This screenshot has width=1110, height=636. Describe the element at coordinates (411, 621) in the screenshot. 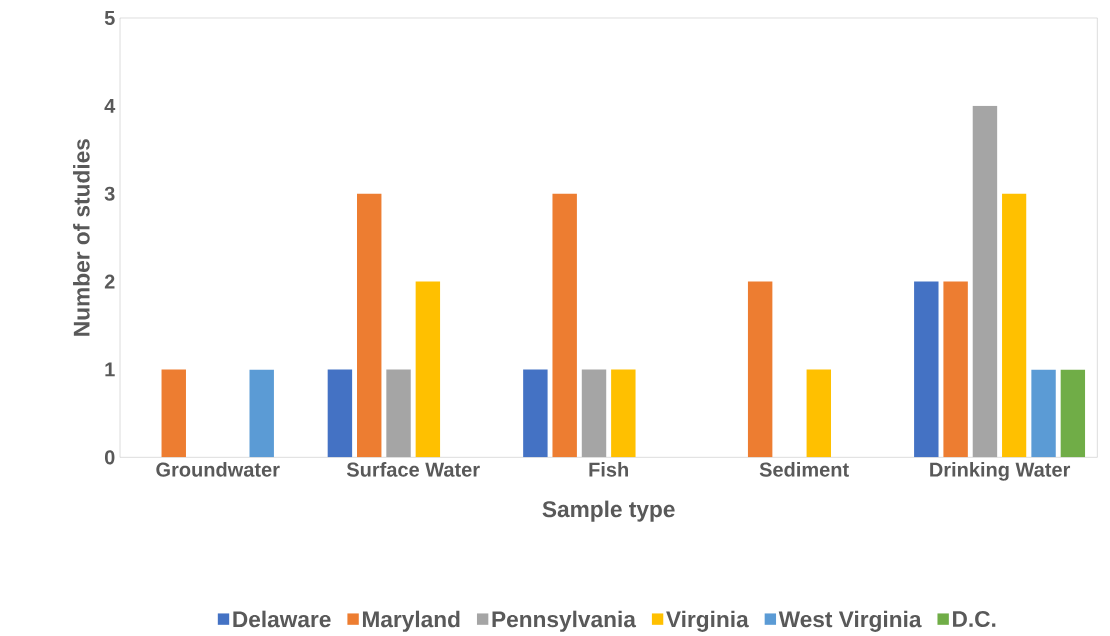

I see `legend-label: Maryland` at that location.